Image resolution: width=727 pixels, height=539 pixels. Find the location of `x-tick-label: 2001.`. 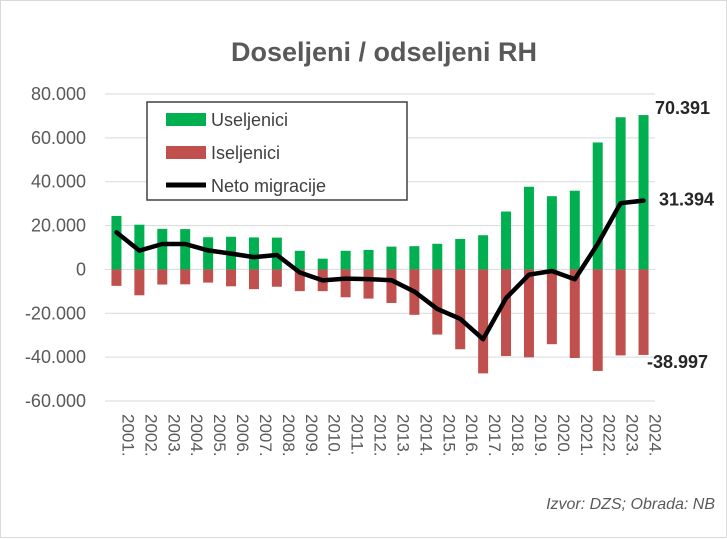

x-tick-label: 2001. is located at coordinates (127, 435).